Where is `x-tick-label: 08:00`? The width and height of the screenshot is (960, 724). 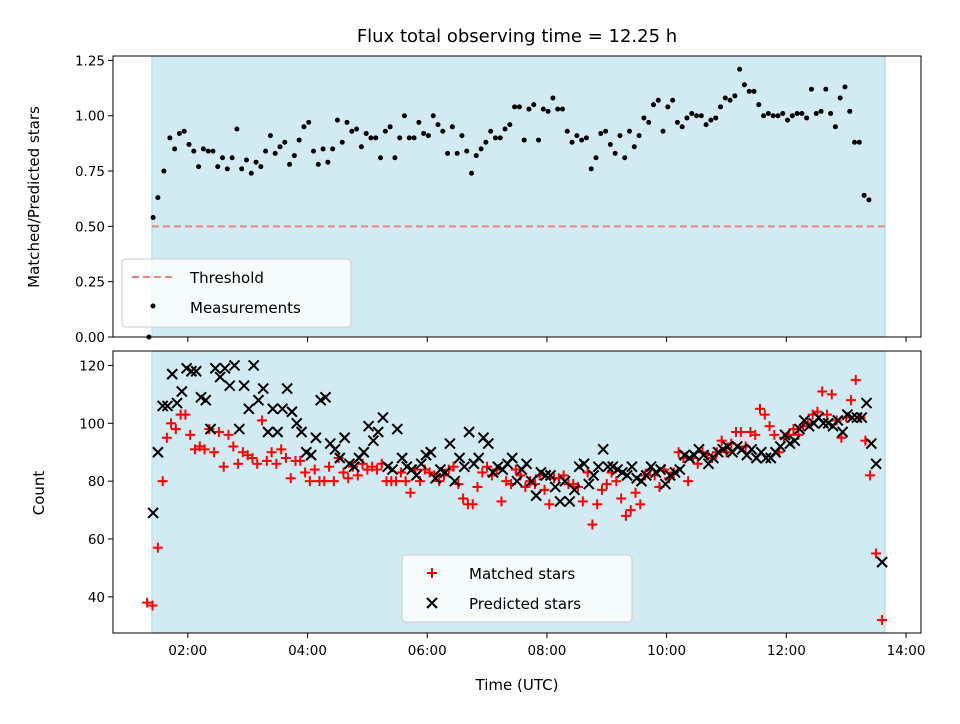
x-tick-label: 08:00 is located at coordinates (546, 651).